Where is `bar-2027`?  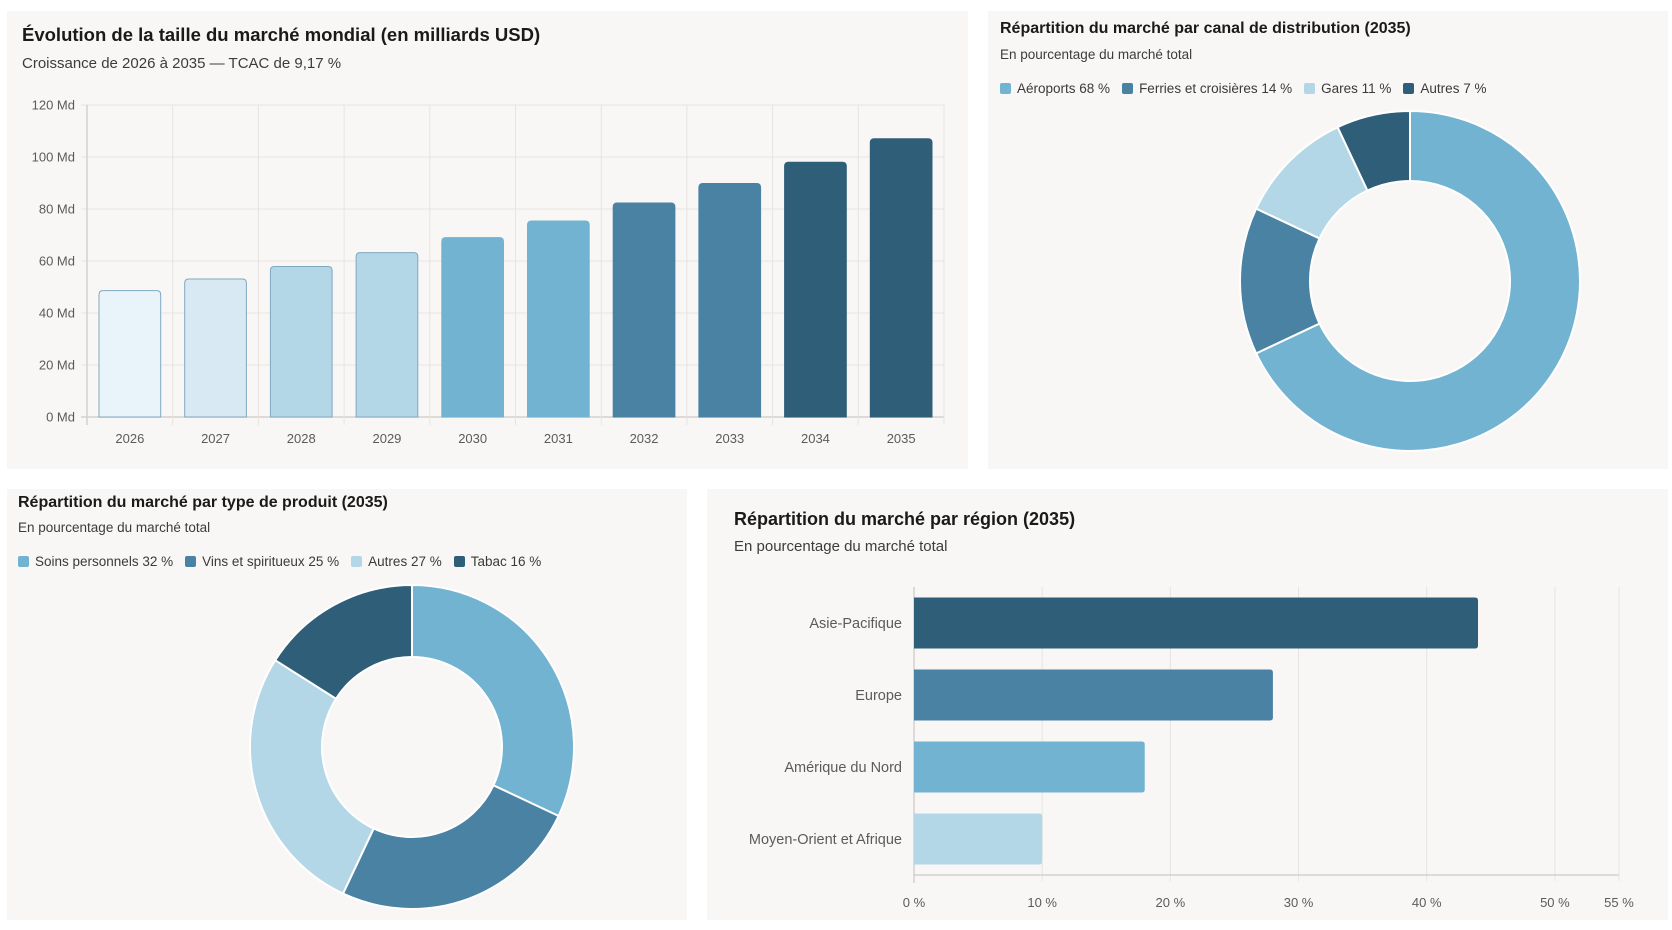
bar-2027 is located at coordinates (215, 348).